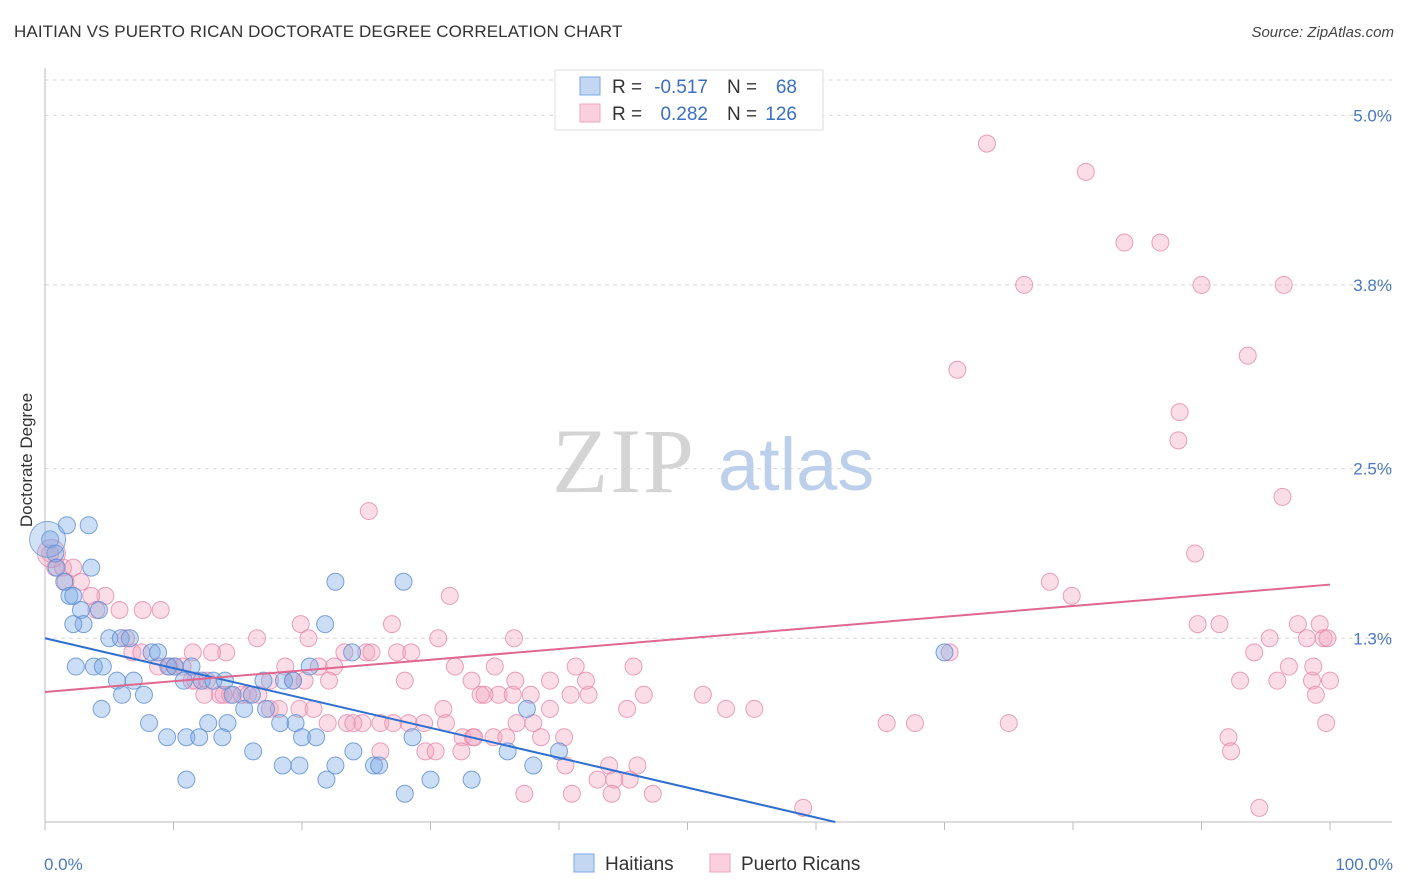  I want to click on legend-bottom-haitian-label: Haitians, so click(639, 864).